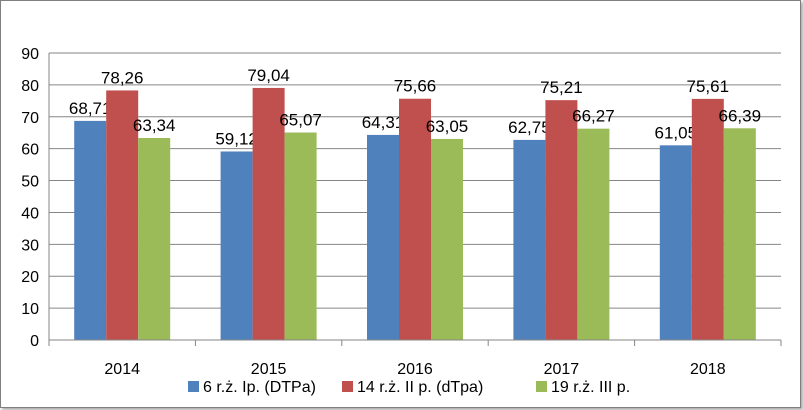 The height and width of the screenshot is (410, 803). What do you see at coordinates (676, 132) in the screenshot?
I see `data-label: 61,05` at bounding box center [676, 132].